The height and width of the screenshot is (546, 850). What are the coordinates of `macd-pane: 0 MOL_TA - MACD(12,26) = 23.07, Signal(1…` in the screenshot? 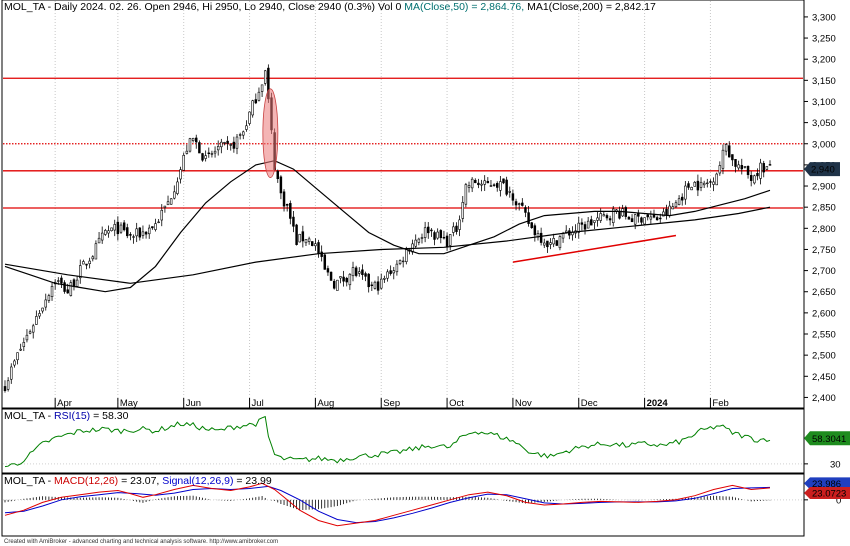 It's located at (425, 505).